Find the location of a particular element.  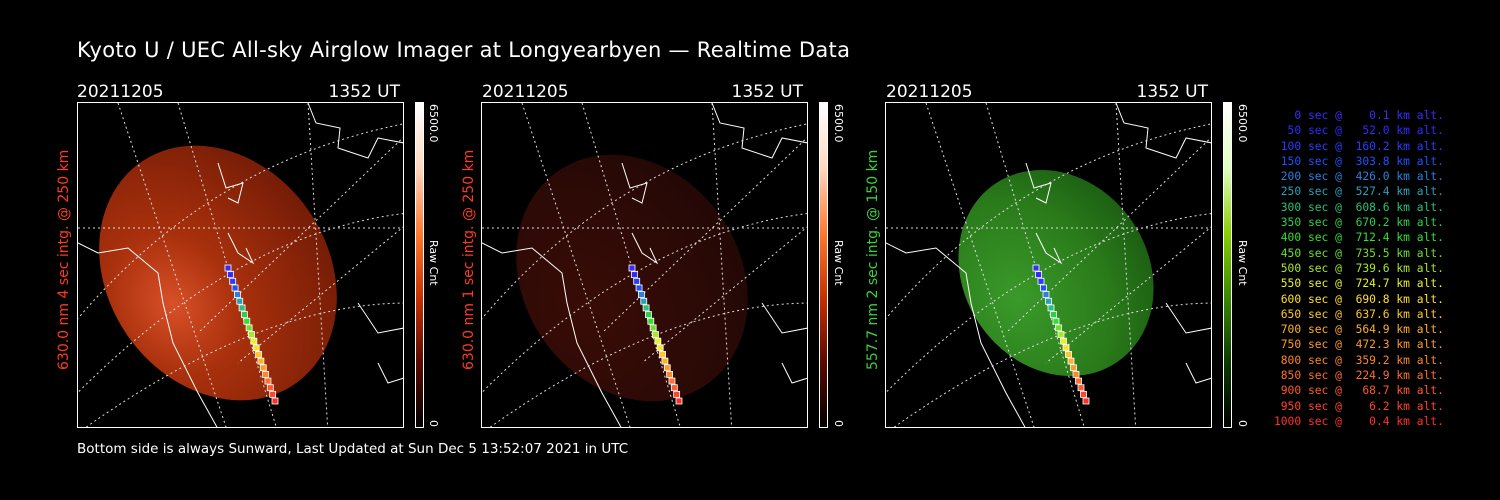

panel-2-ylabel: 630.0 nm 1 sec intg. @ 250 km is located at coordinates (469, 259).